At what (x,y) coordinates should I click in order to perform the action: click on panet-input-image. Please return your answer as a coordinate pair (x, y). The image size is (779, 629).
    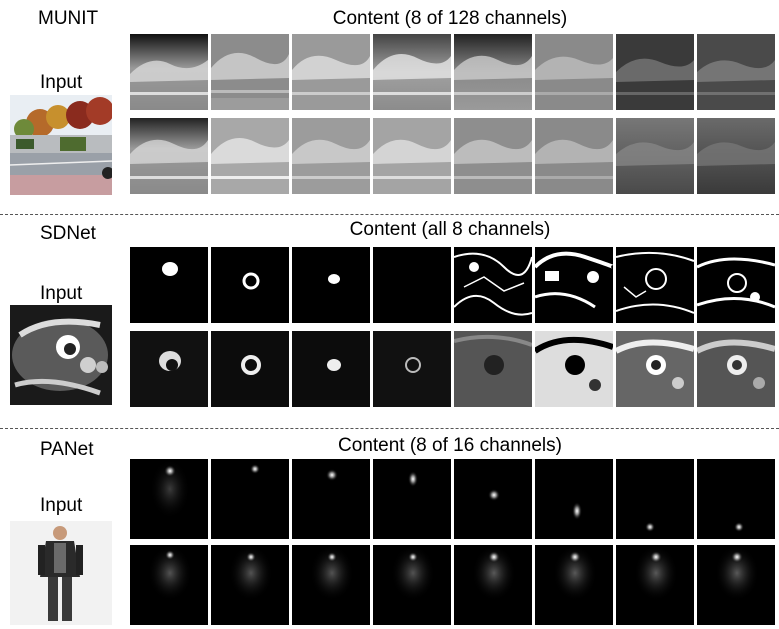
    Looking at the image, I should click on (61, 573).